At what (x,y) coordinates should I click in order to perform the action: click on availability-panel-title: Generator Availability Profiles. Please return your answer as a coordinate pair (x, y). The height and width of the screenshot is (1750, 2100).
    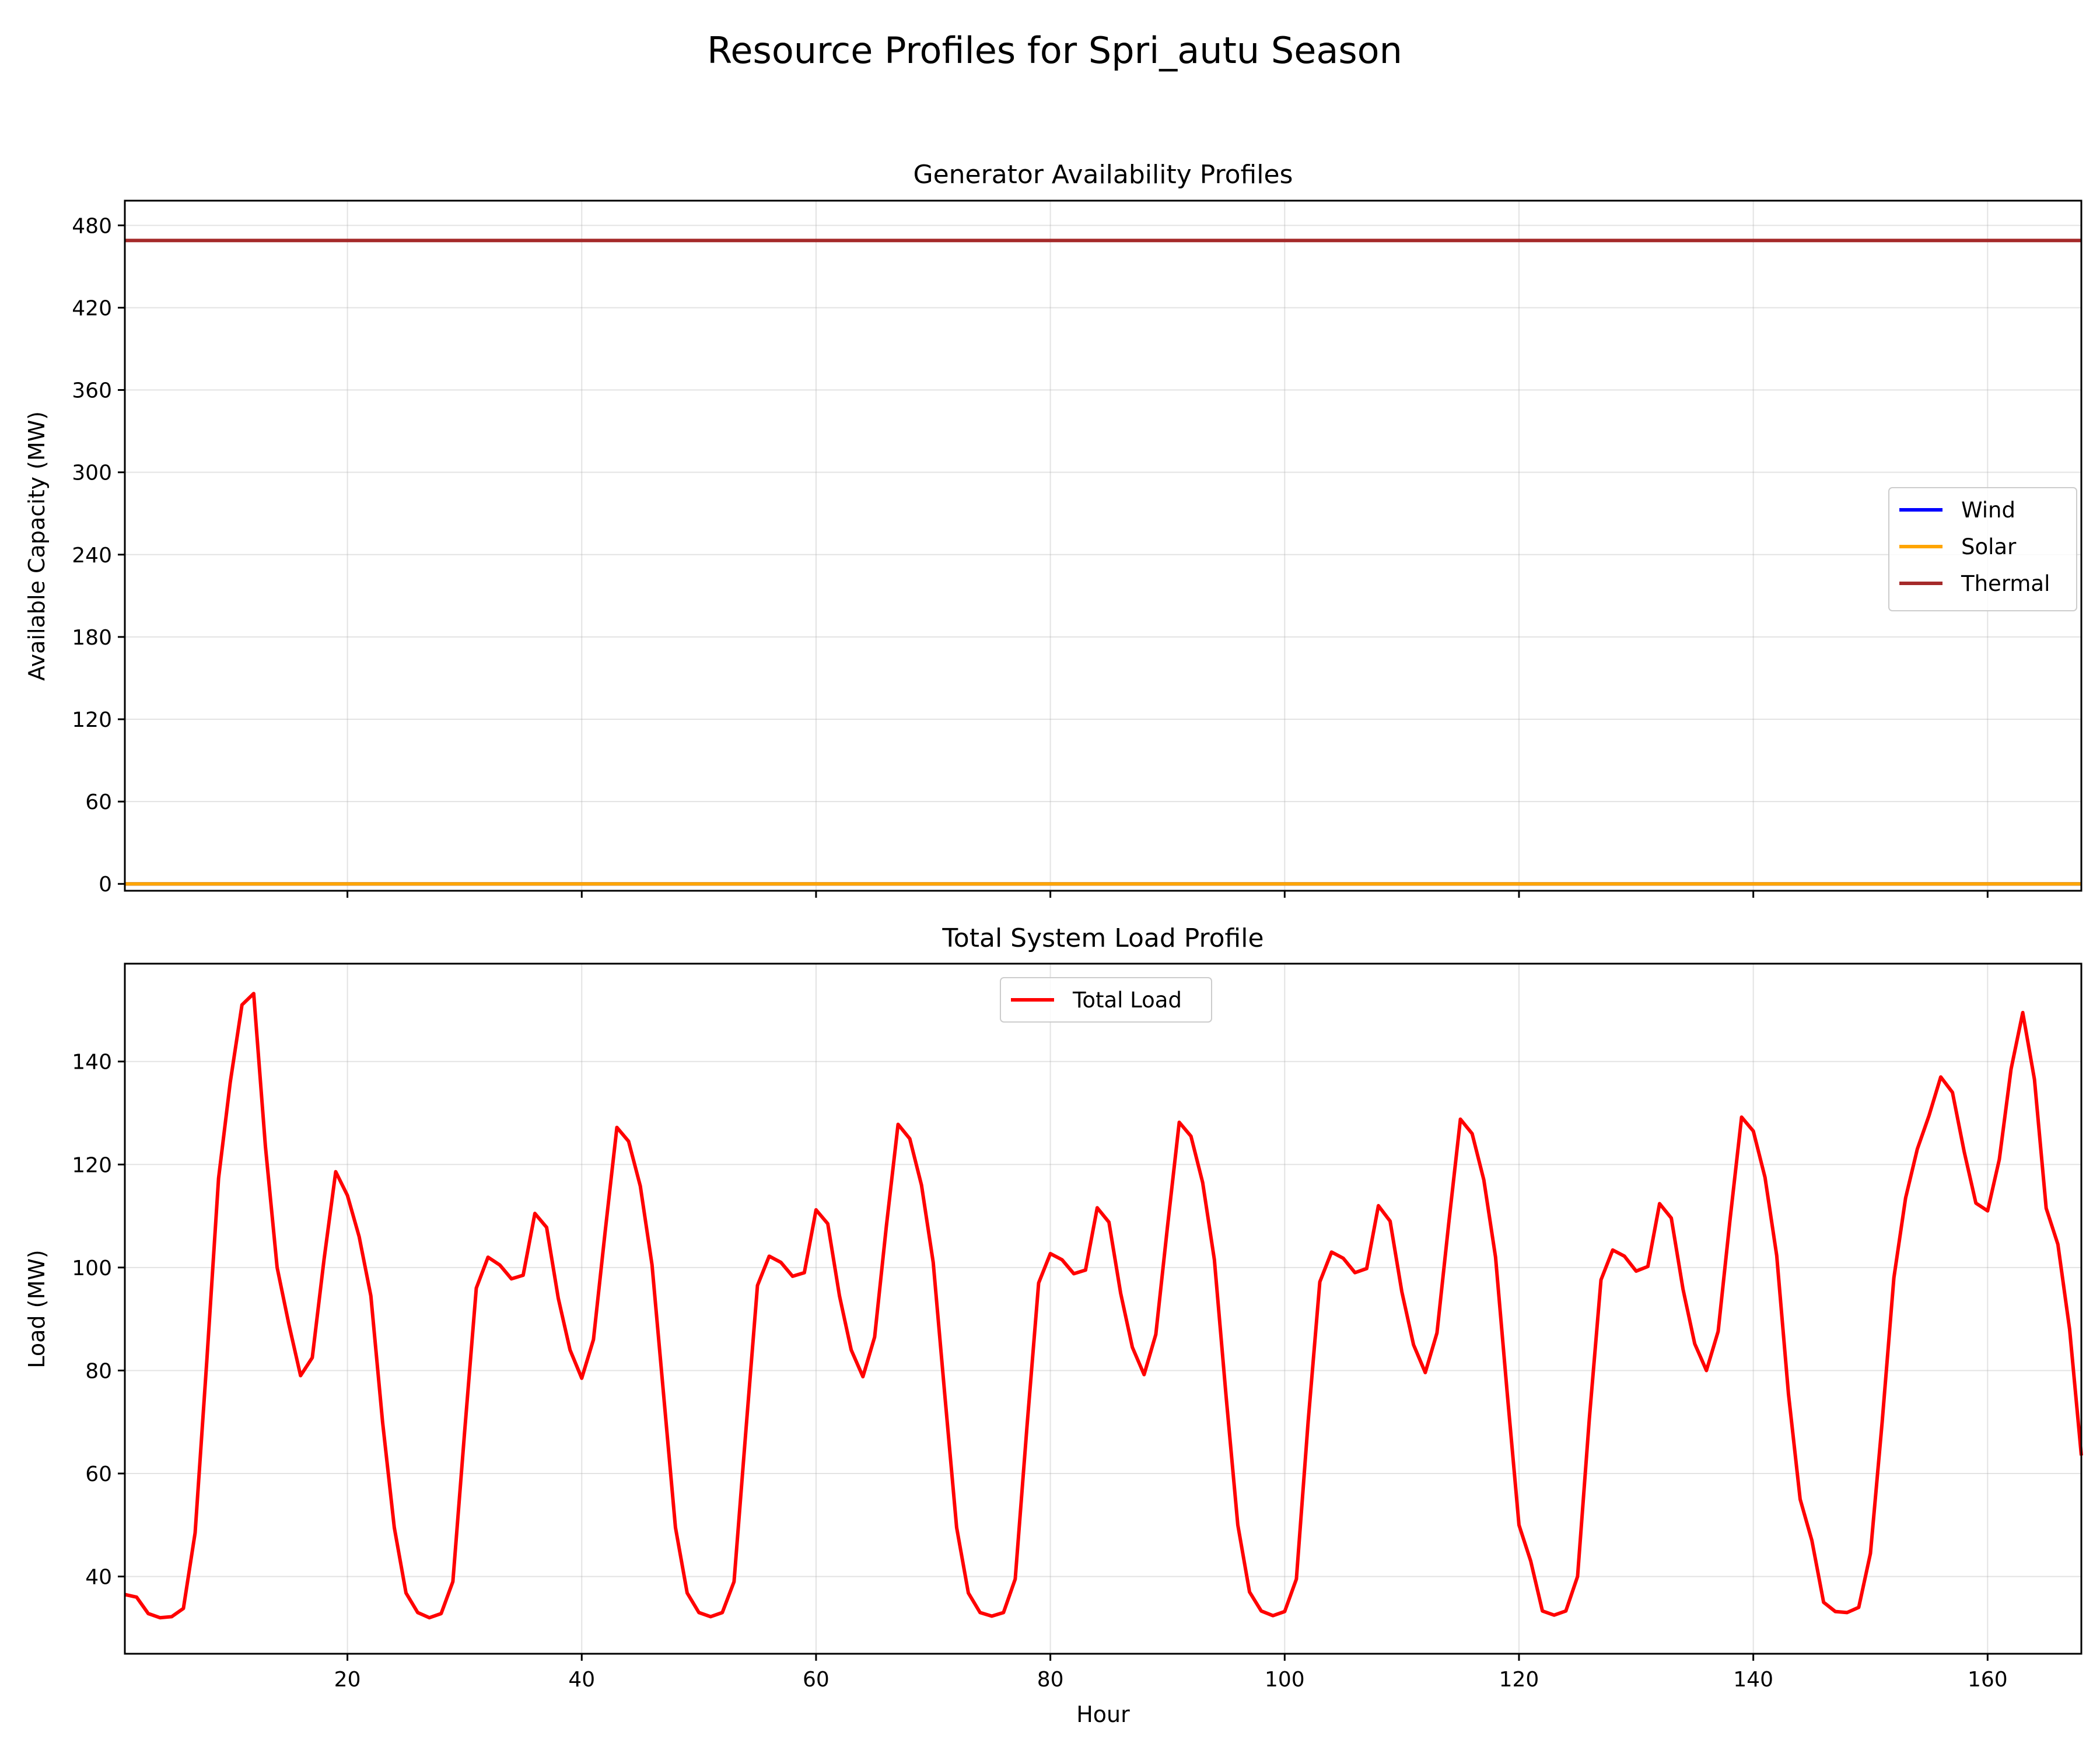
    Looking at the image, I should click on (1103, 175).